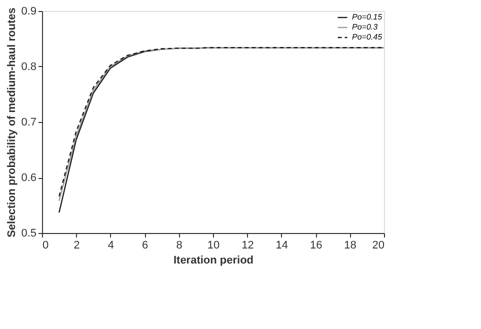  I want to click on x-tick-label: 14, so click(282, 246).